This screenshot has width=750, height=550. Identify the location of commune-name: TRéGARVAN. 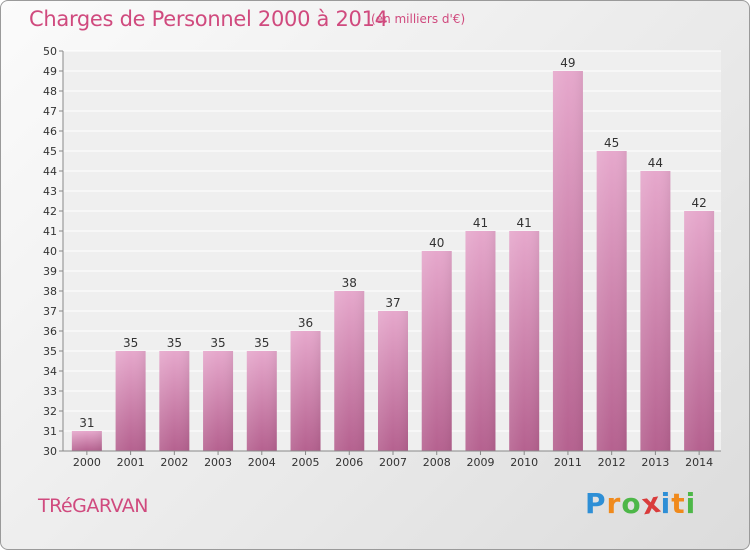
(93, 506).